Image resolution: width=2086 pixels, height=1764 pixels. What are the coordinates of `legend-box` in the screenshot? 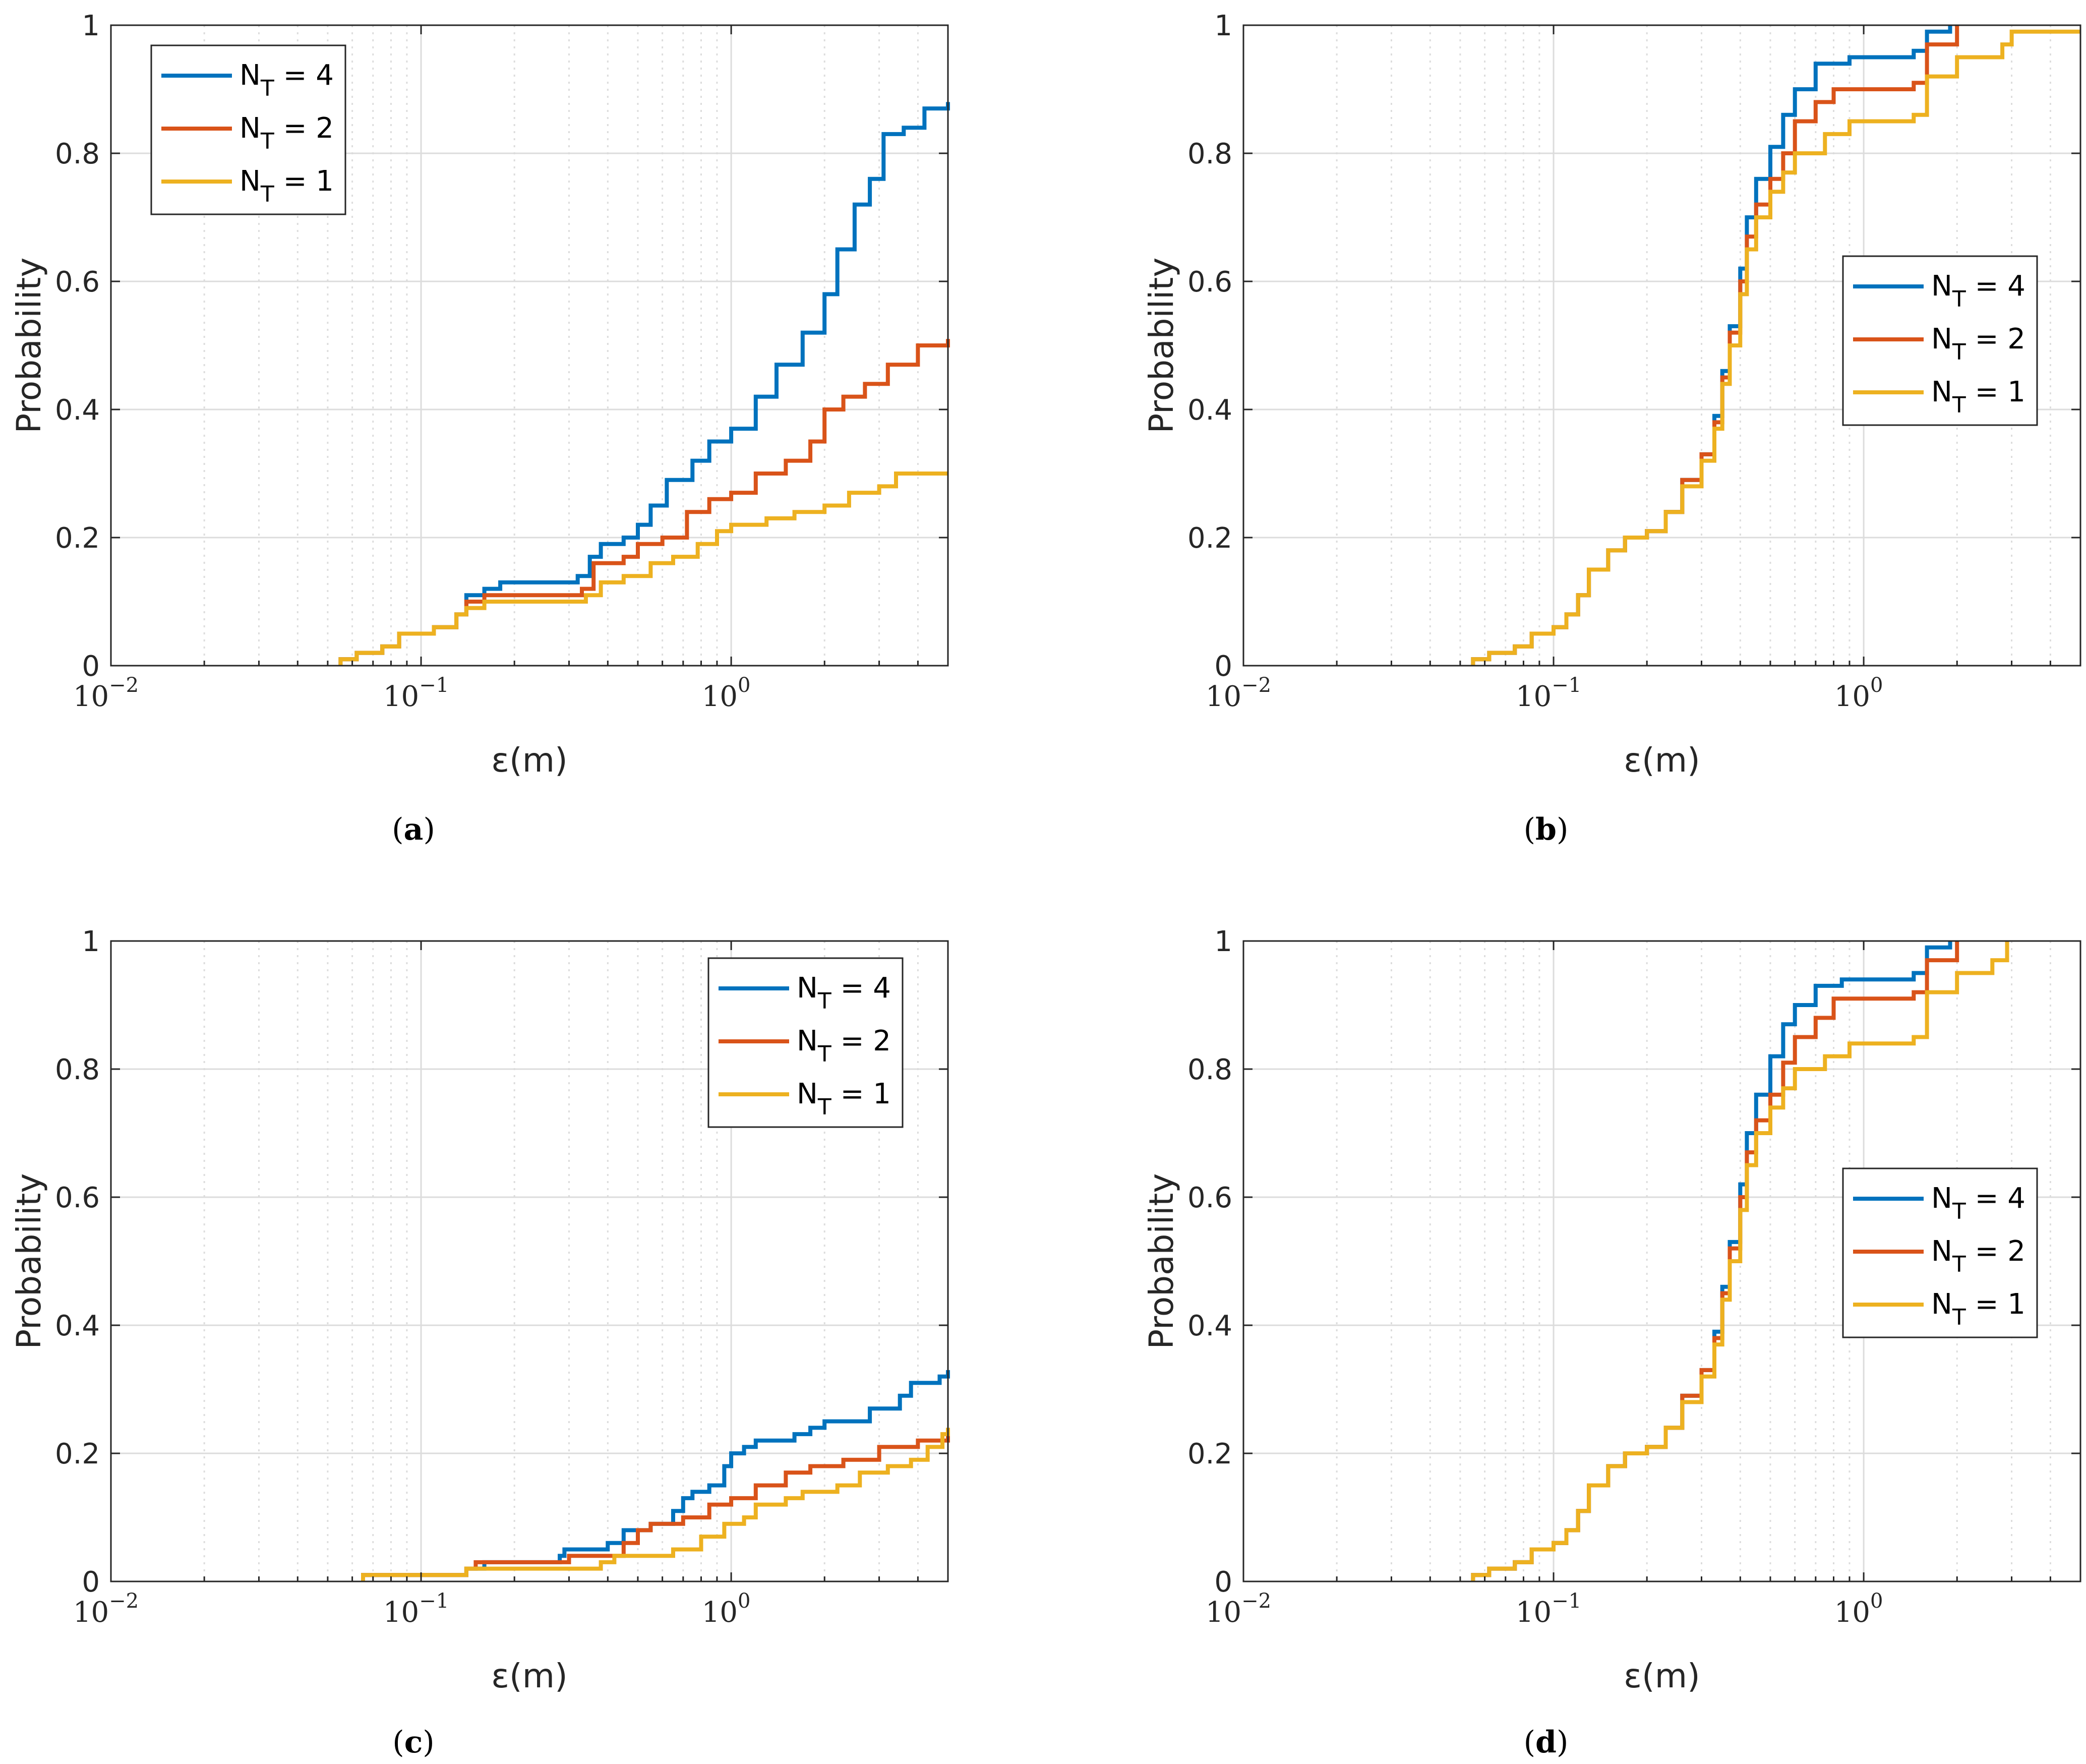 It's located at (248, 129).